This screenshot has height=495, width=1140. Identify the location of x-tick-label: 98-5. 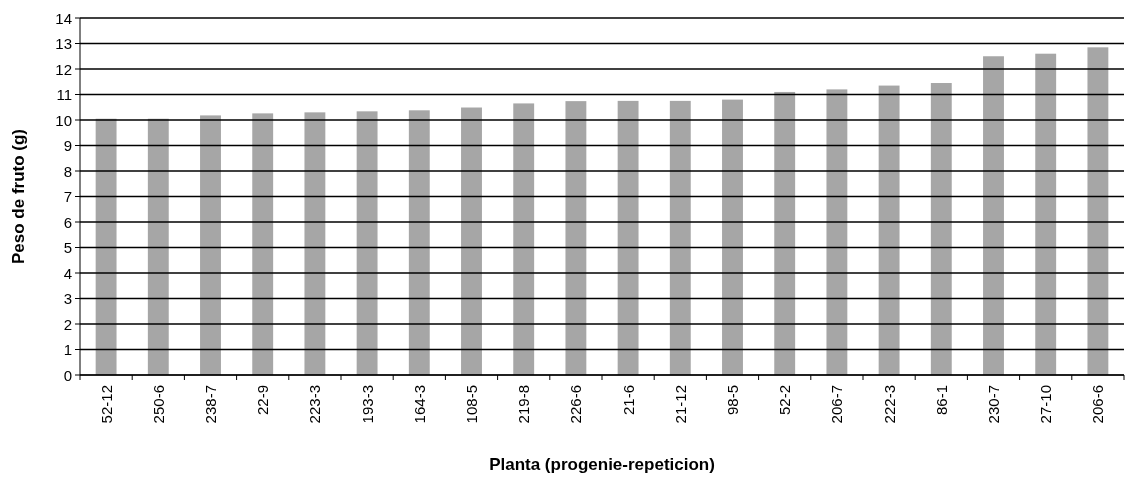
(732, 400).